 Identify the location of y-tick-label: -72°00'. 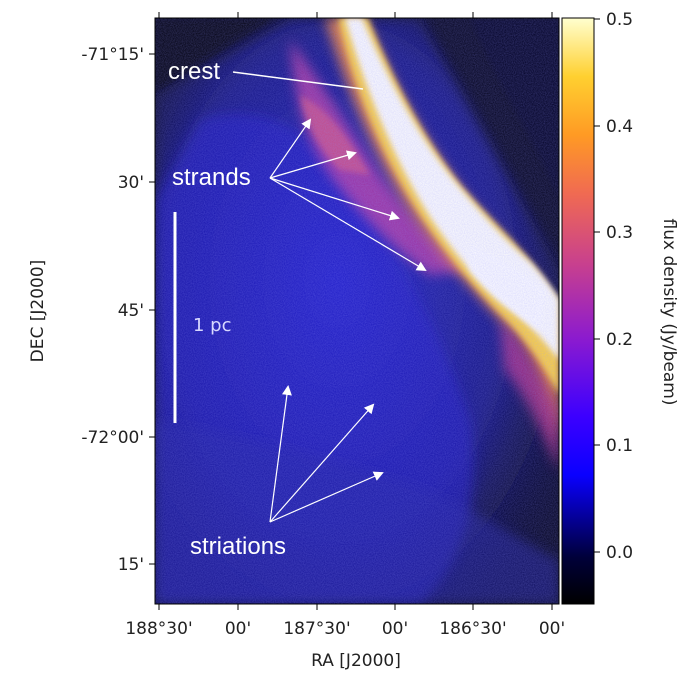
(112, 438).